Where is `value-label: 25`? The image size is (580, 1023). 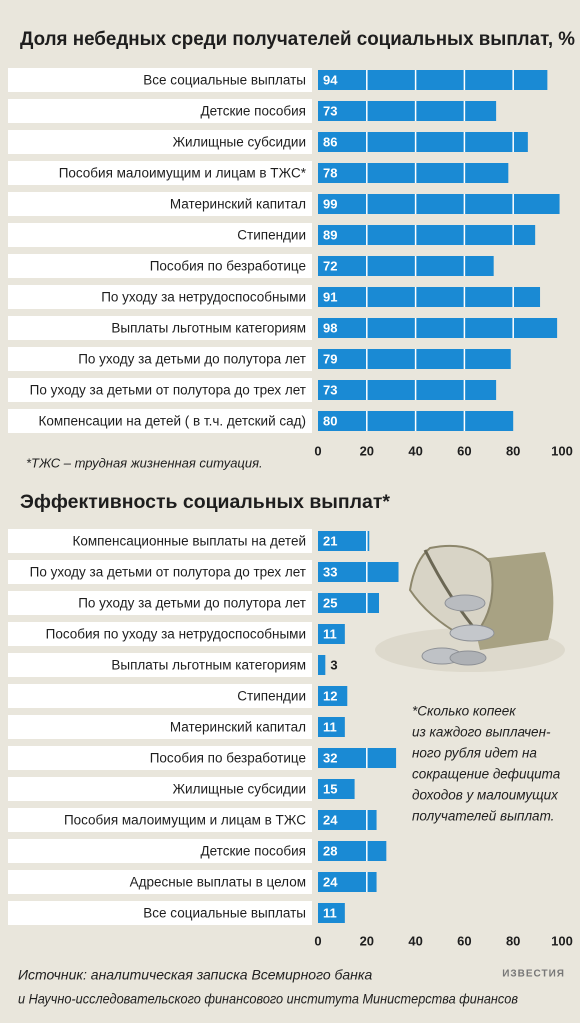 value-label: 25 is located at coordinates (330, 602).